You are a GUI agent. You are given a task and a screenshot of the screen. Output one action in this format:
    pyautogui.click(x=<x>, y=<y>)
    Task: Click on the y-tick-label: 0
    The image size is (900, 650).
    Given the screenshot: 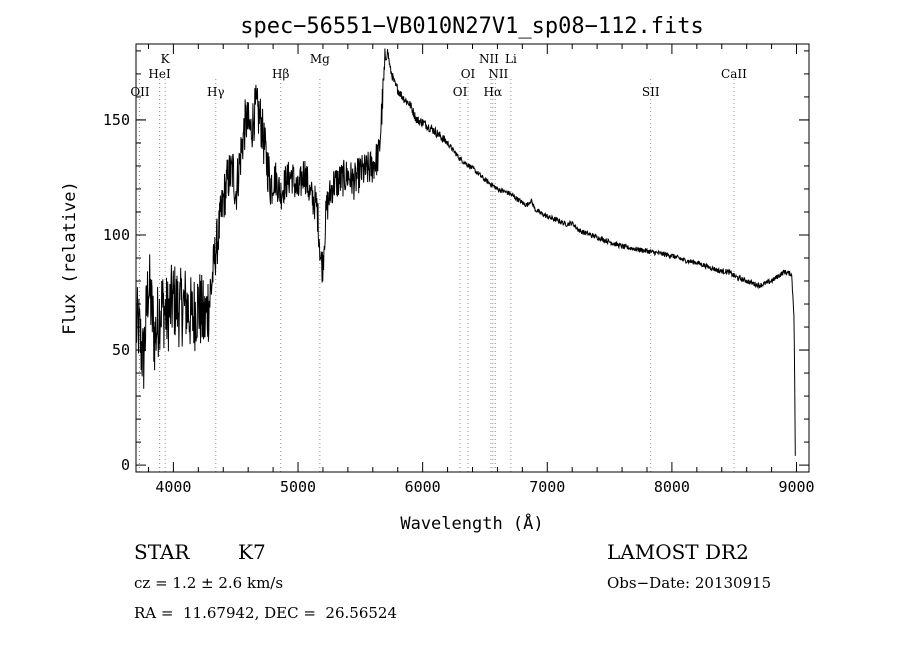 What is the action you would take?
    pyautogui.click(x=125, y=465)
    